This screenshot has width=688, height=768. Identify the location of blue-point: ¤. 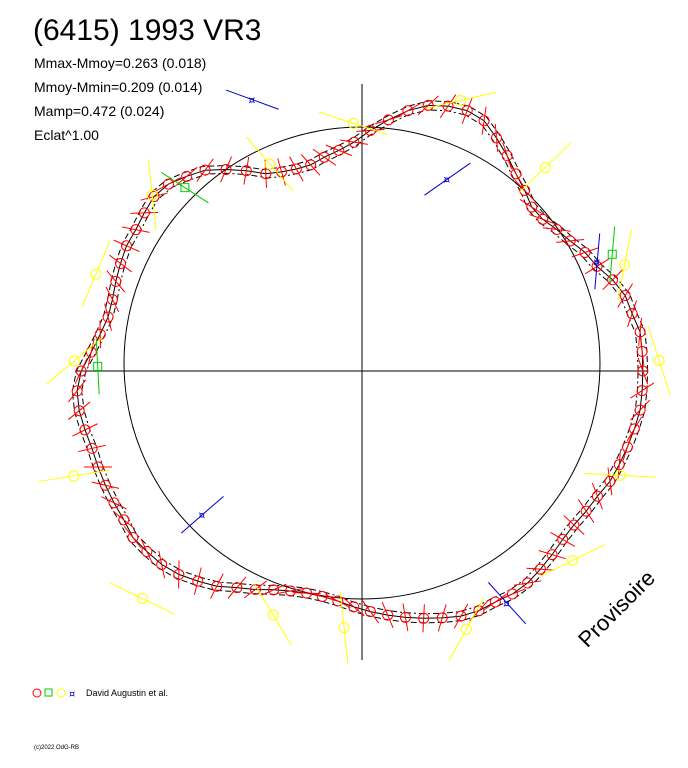
(251, 100).